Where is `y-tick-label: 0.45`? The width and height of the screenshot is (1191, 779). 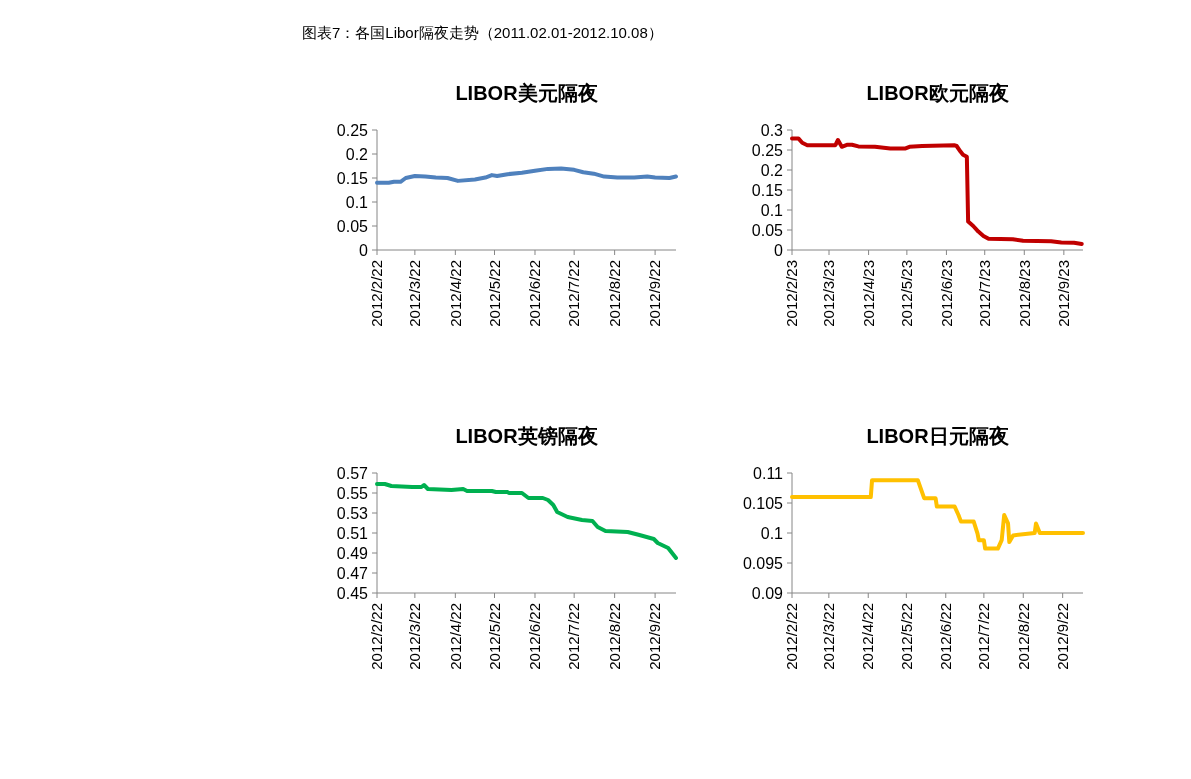
y-tick-label: 0.45 is located at coordinates (352, 593).